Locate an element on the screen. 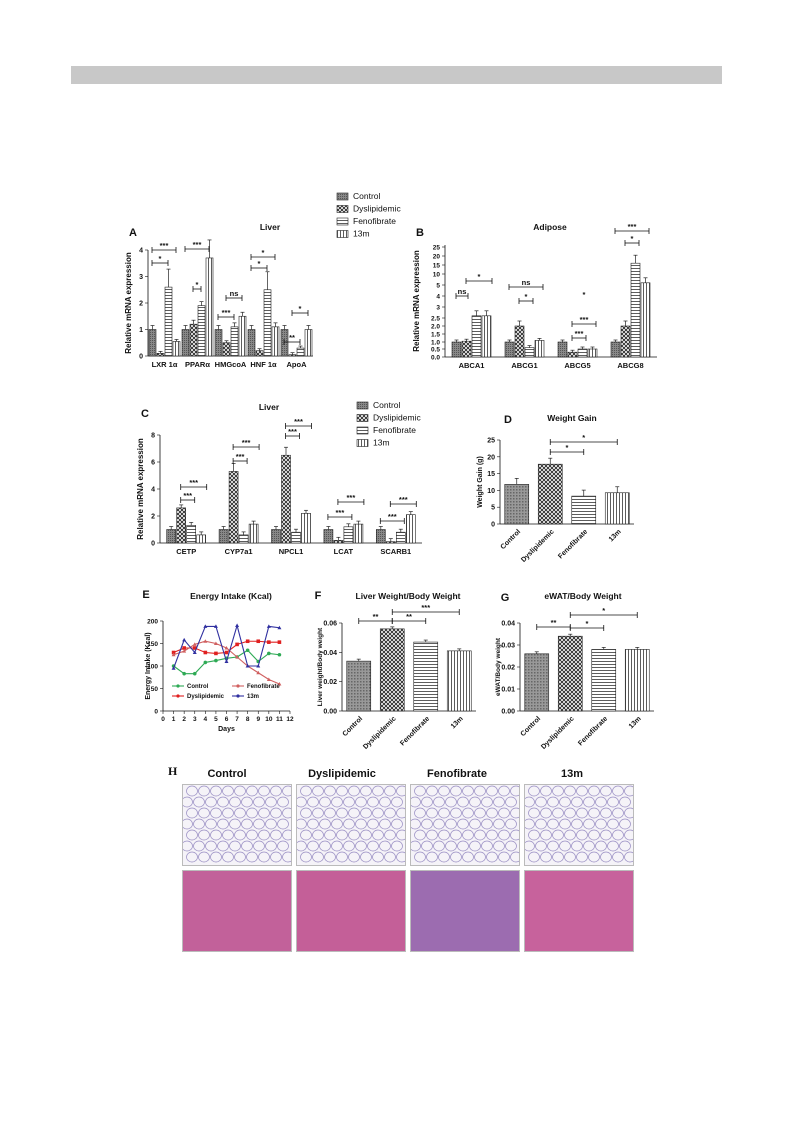 The image size is (793, 1123). adipose-image-control is located at coordinates (237, 825).